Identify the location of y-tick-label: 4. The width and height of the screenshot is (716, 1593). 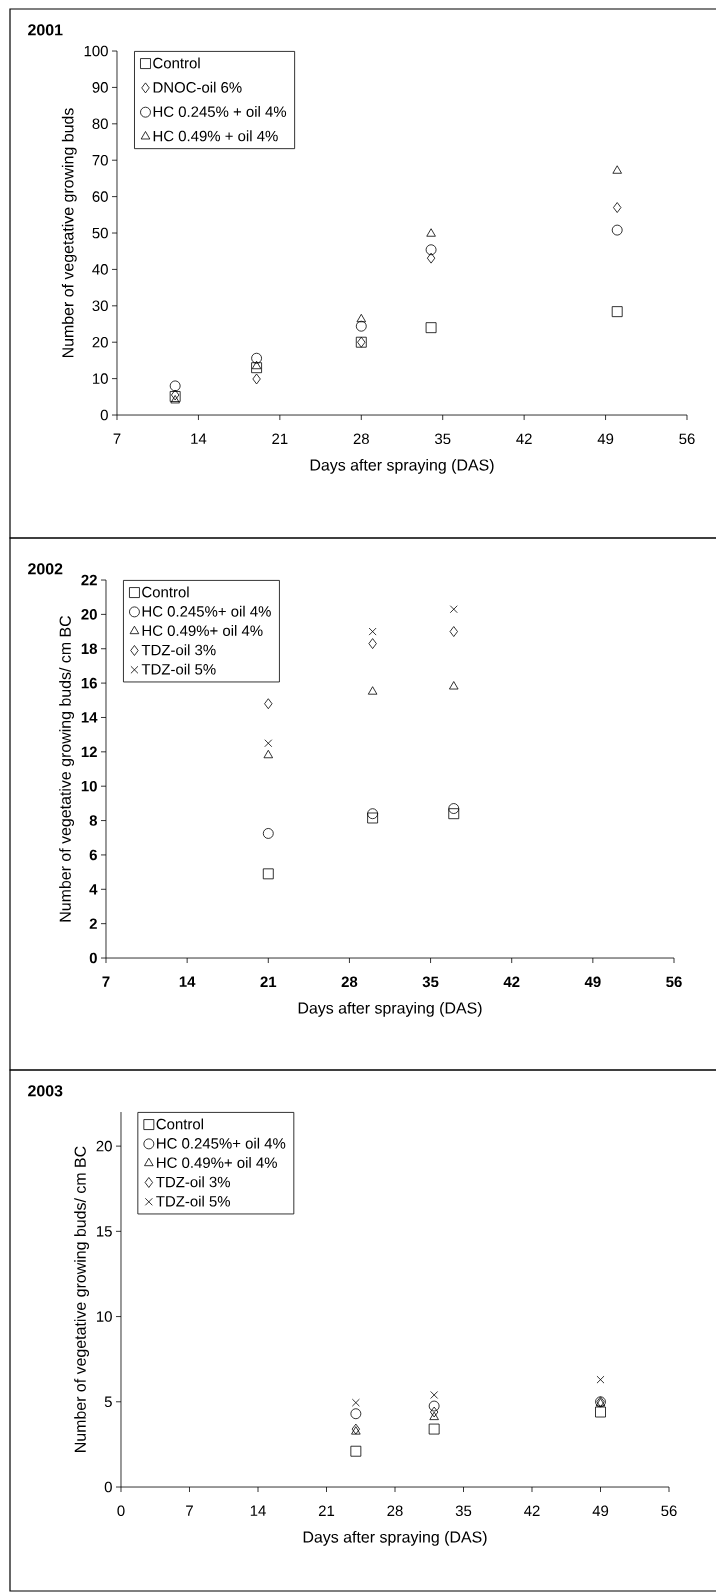
(93, 889).